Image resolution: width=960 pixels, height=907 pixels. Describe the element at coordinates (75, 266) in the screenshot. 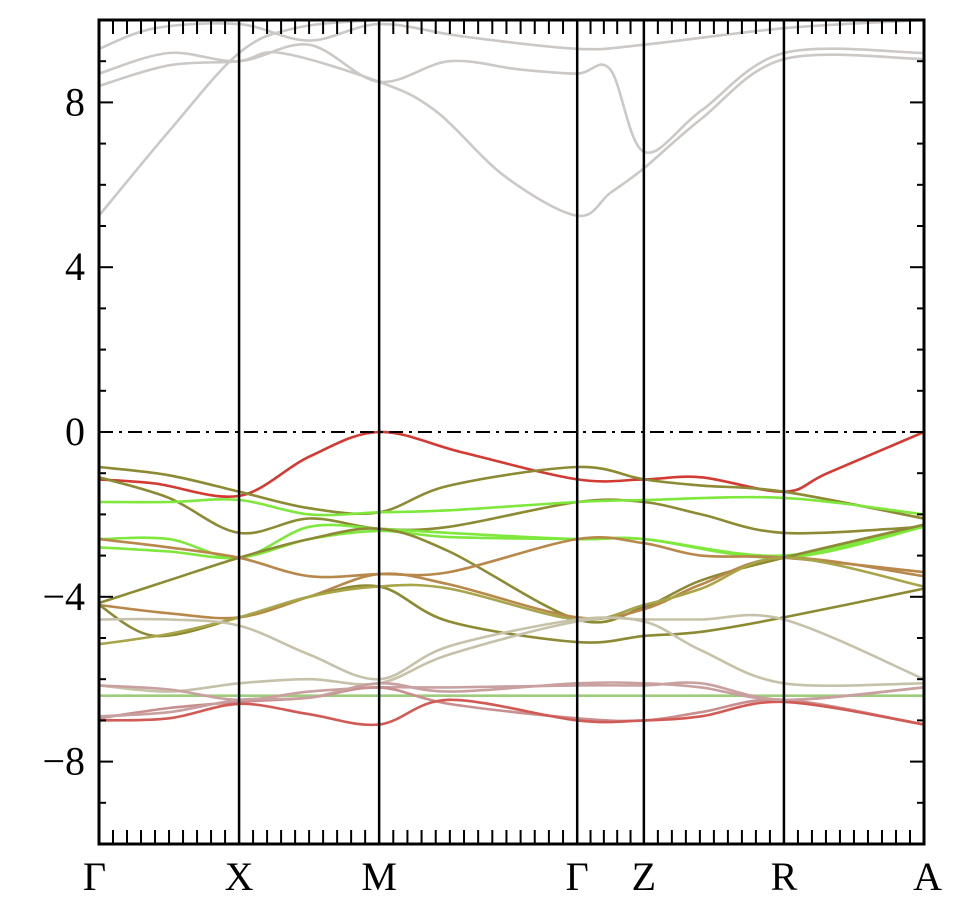

I see `y-tick-label: 4` at that location.